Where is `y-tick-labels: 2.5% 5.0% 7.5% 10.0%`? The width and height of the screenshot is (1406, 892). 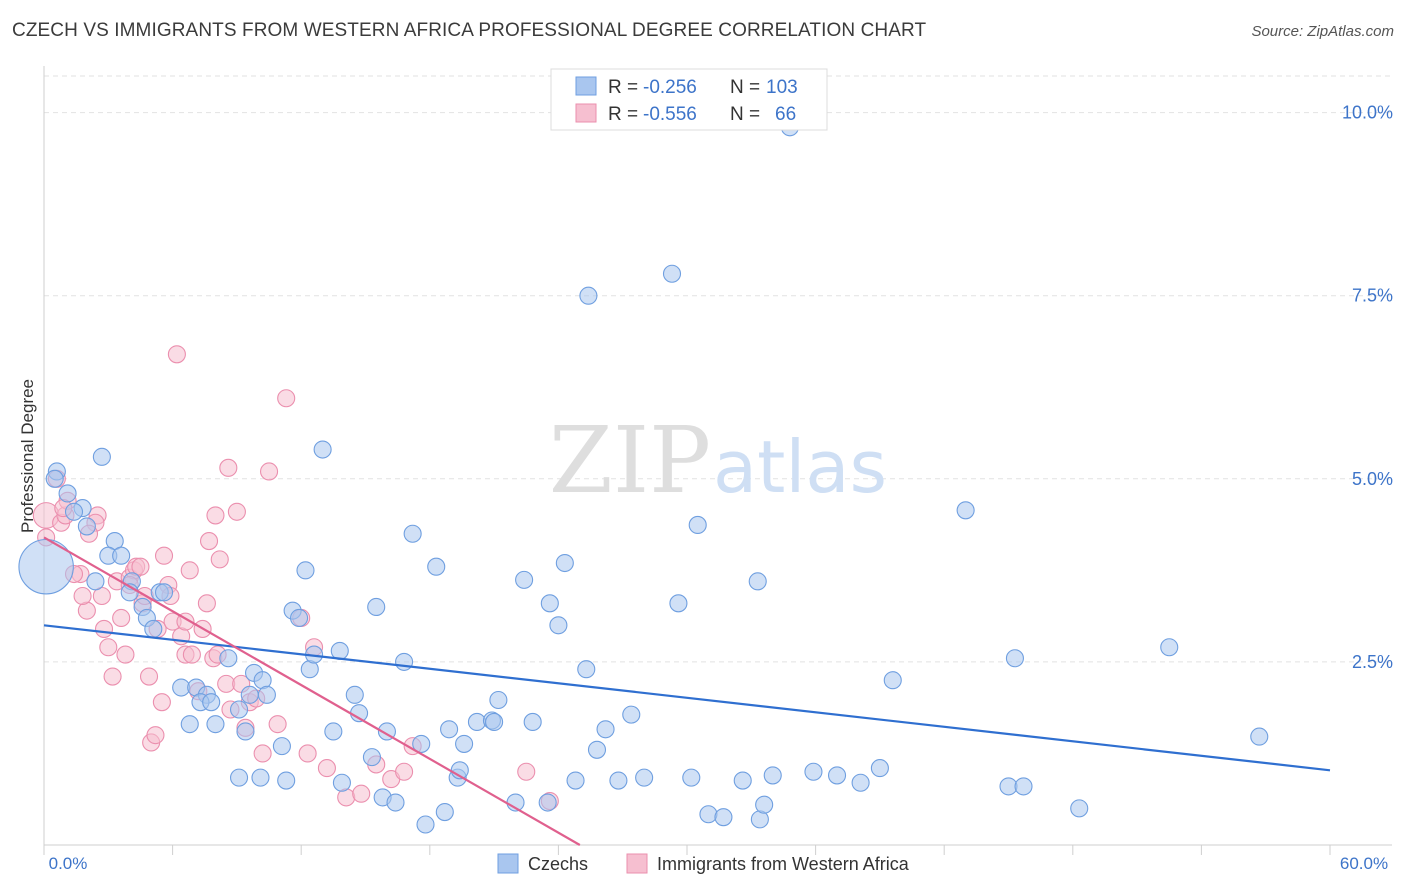 y-tick-labels: 2.5% 5.0% 7.5% 10.0% is located at coordinates (1367, 387).